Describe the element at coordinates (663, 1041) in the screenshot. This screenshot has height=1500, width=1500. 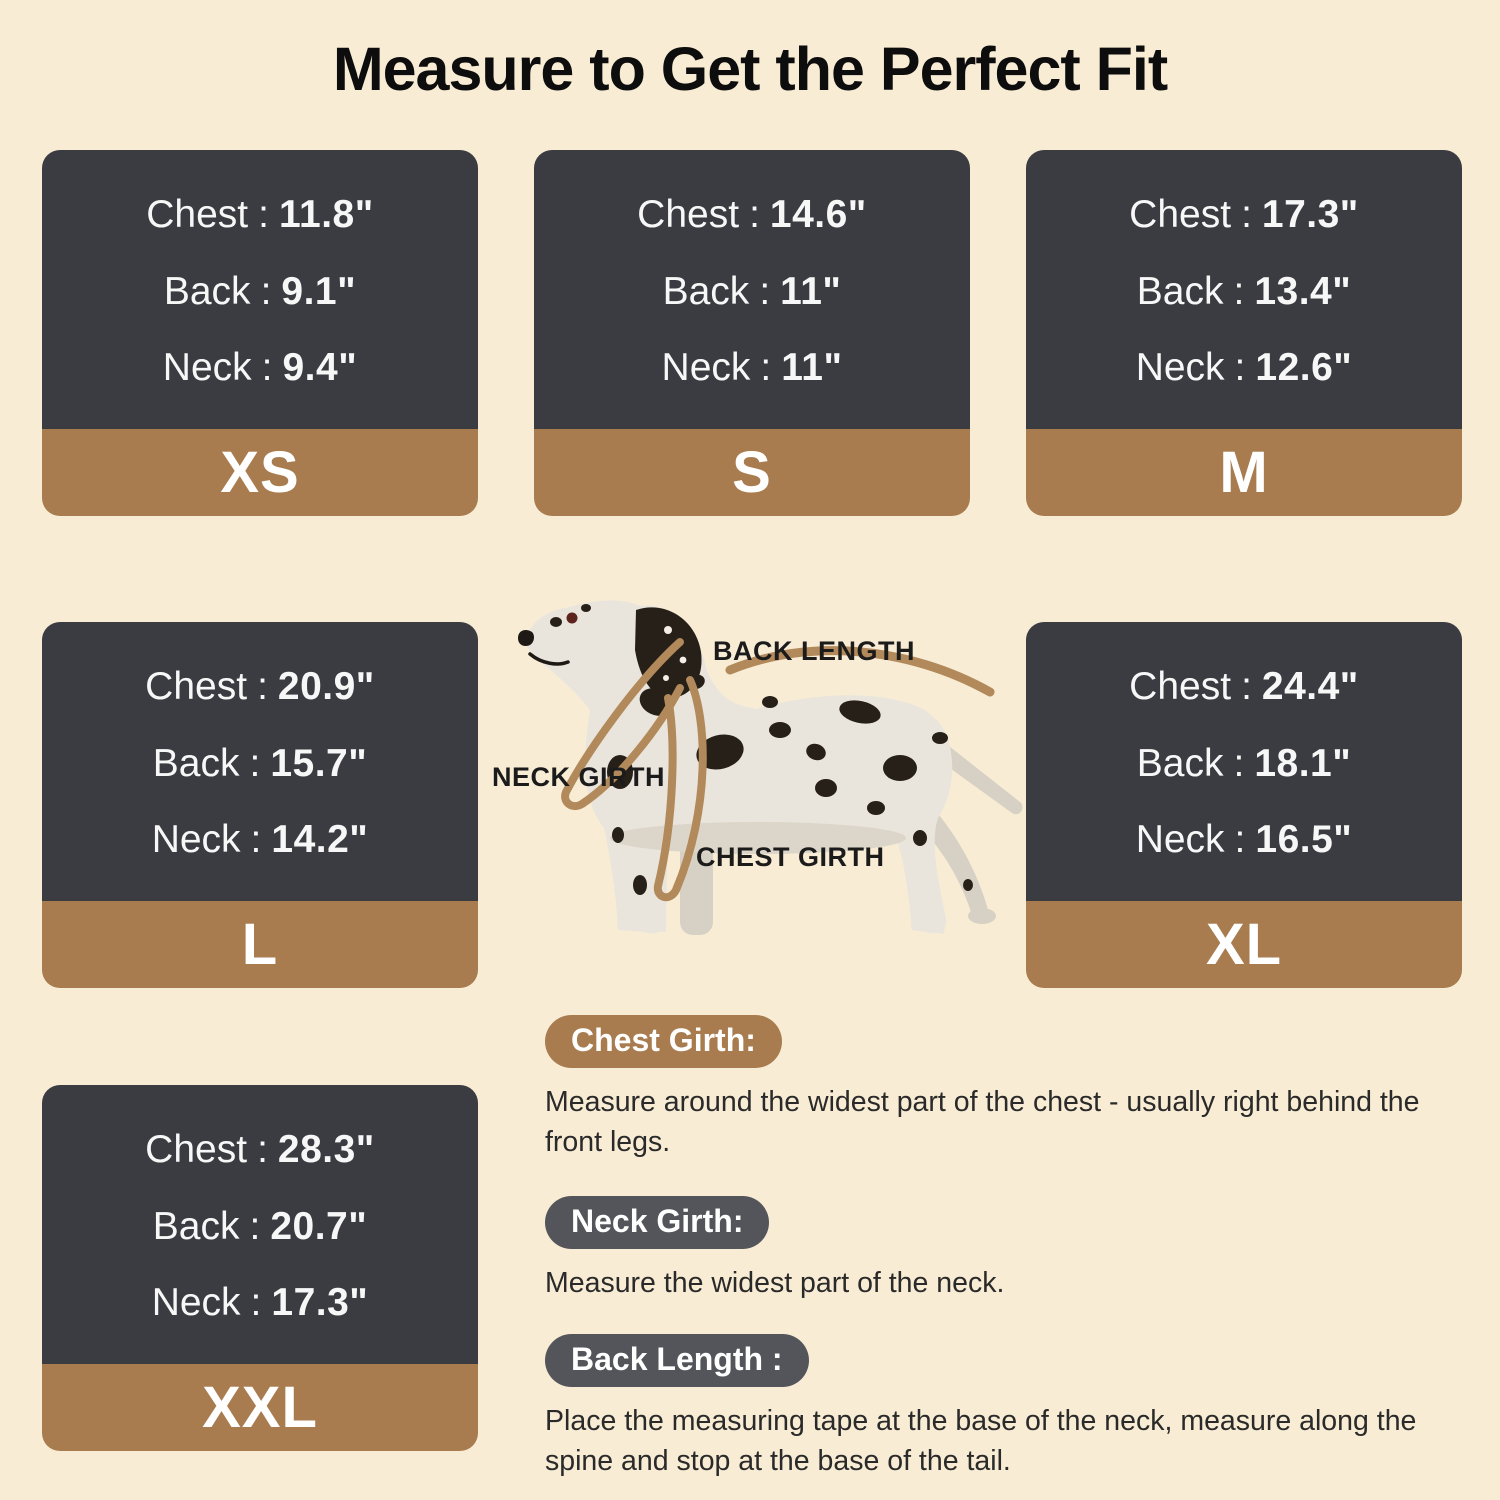
I see `chest-girth-badge: Chest Girth:` at that location.